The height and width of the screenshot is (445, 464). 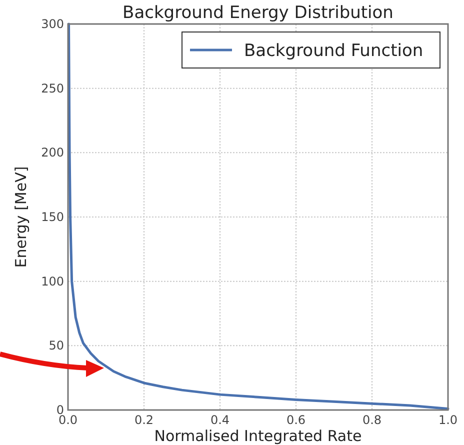 I want to click on y-axis-title: Energy [MeV], so click(x=21, y=217).